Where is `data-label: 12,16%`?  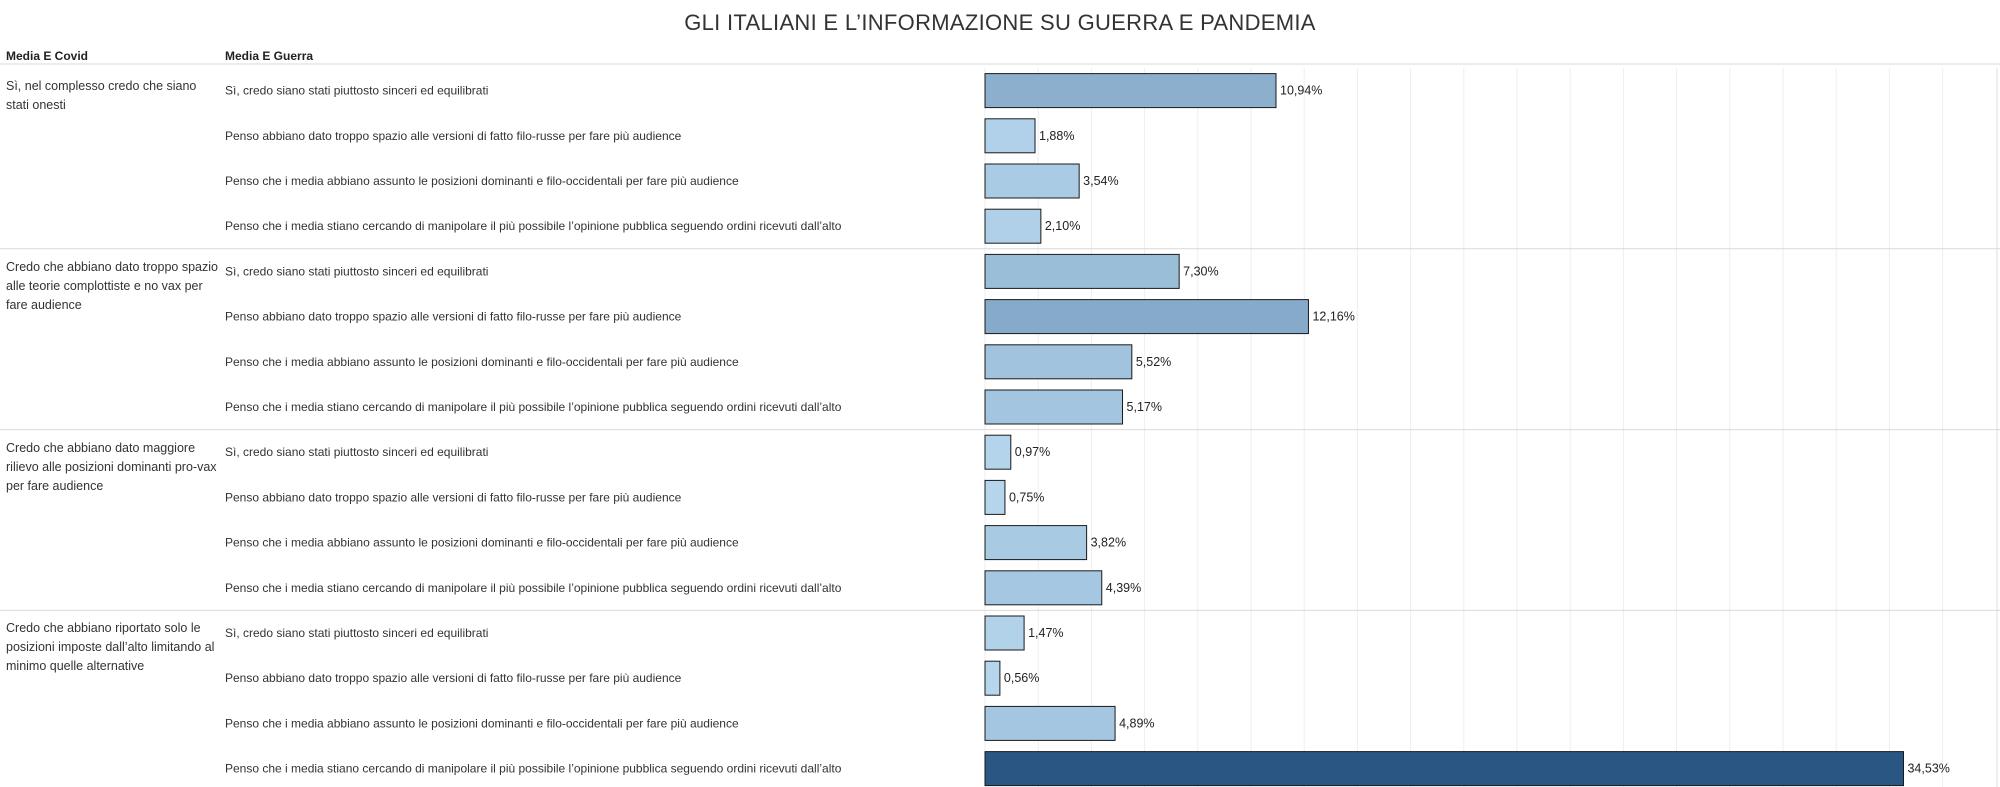
data-label: 12,16% is located at coordinates (1333, 317).